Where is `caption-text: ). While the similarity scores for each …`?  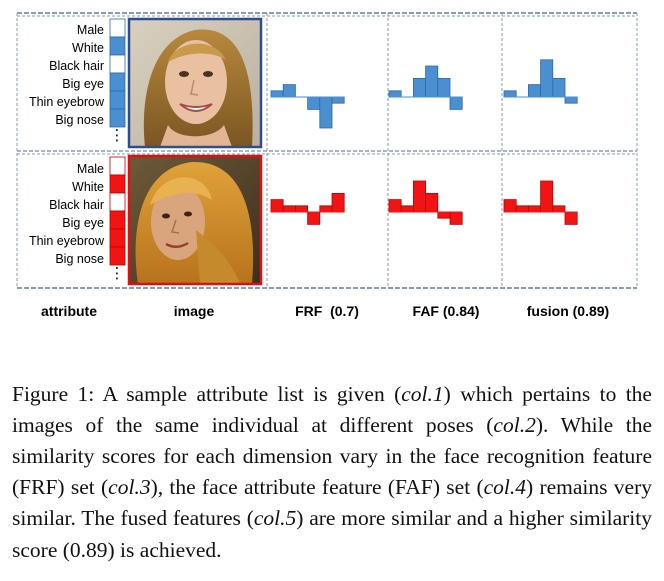
caption-text: ). While the similarity scores for each … is located at coordinates (332, 456).